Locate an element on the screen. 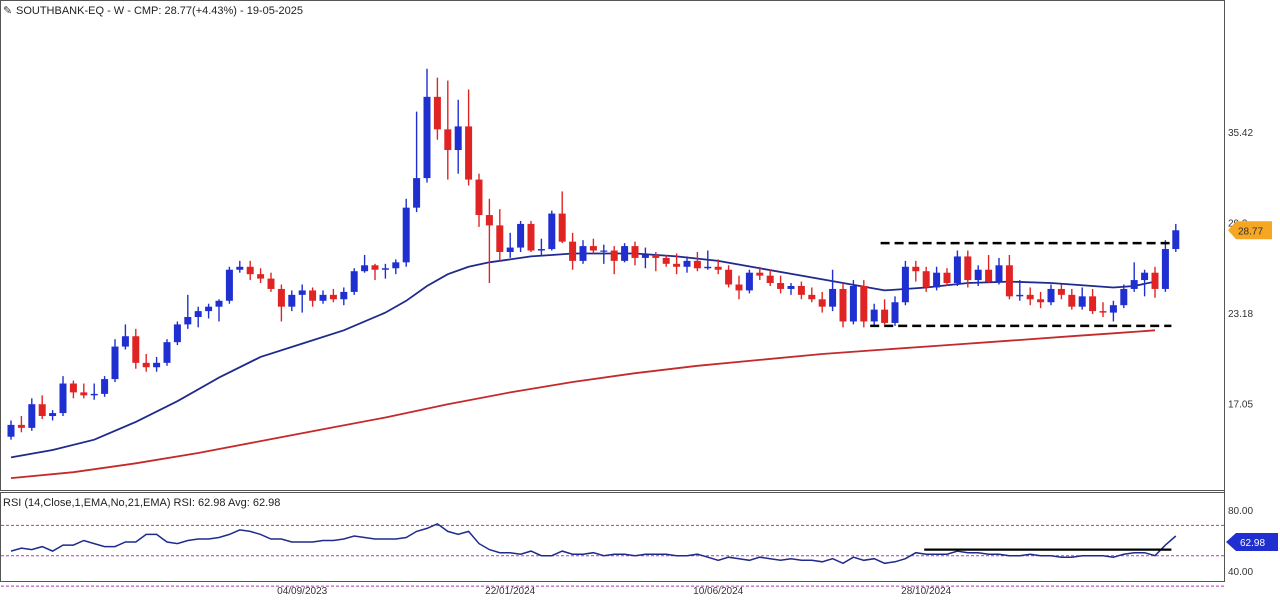 The height and width of the screenshot is (602, 1280). last-price-value: 28.77 is located at coordinates (1250, 231).